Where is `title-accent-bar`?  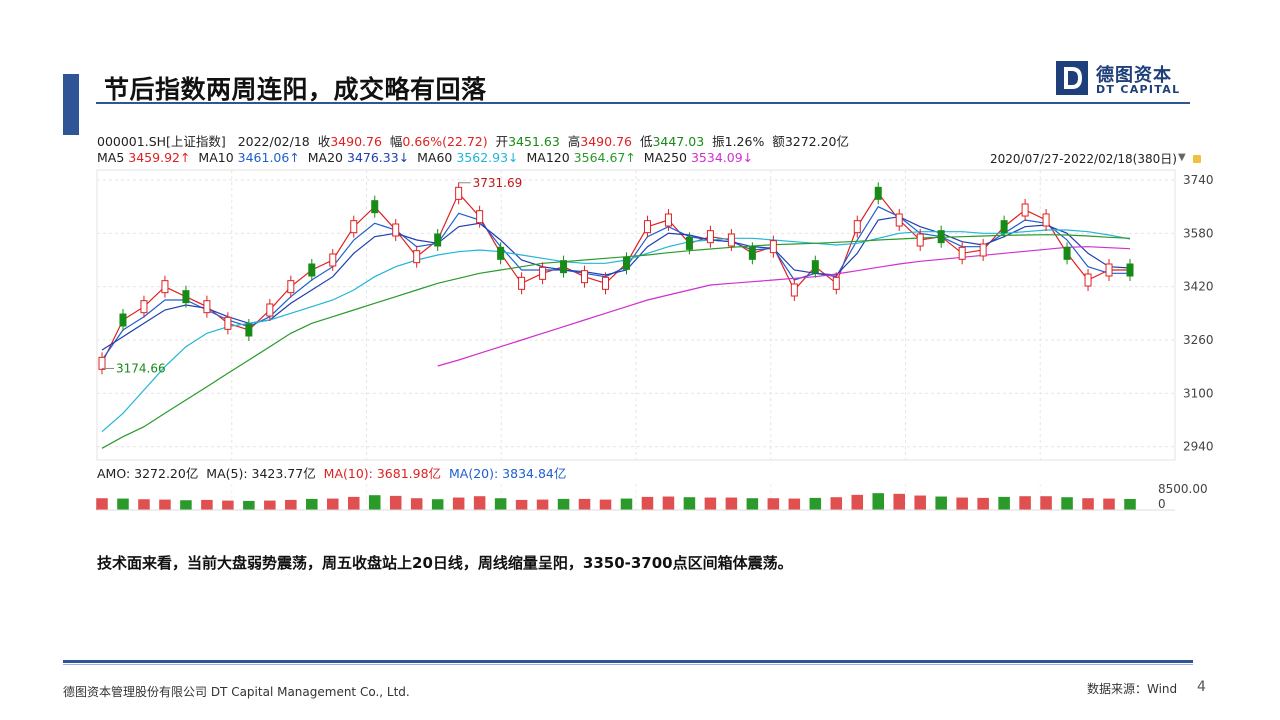 title-accent-bar is located at coordinates (71, 104).